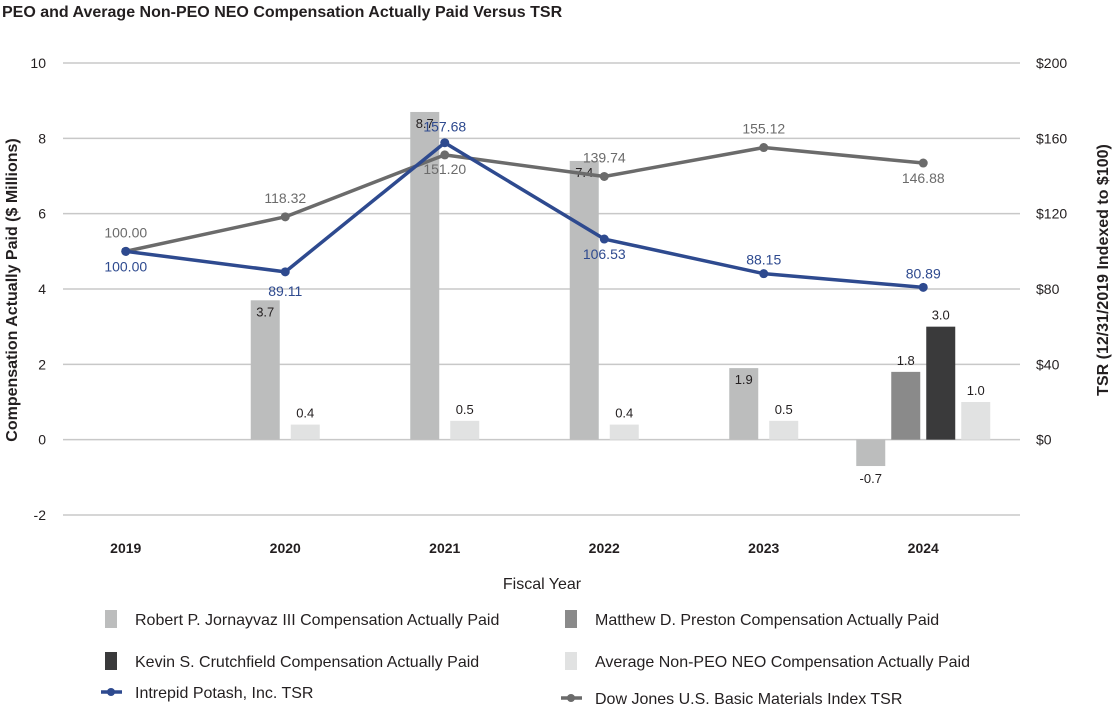 The image size is (1116, 712). What do you see at coordinates (763, 260) in the screenshot?
I see `tsr-data-label: 88.15` at bounding box center [763, 260].